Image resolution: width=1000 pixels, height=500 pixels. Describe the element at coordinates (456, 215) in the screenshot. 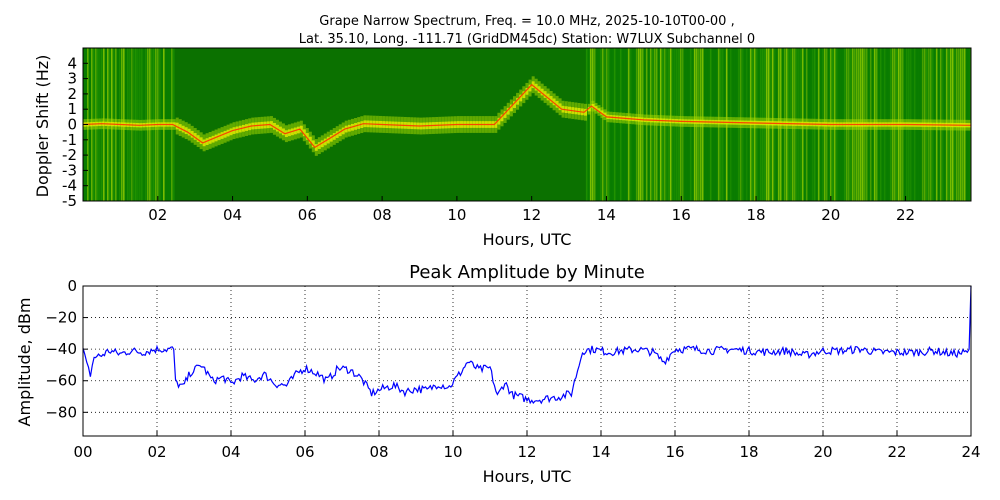

I see `spectrogram-x-tick-label: 10` at that location.